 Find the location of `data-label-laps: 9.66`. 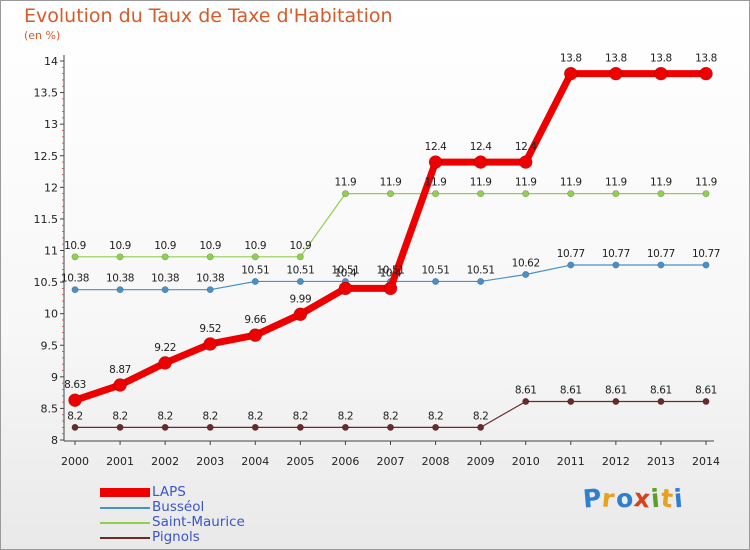

data-label-laps: 9.66 is located at coordinates (255, 320).